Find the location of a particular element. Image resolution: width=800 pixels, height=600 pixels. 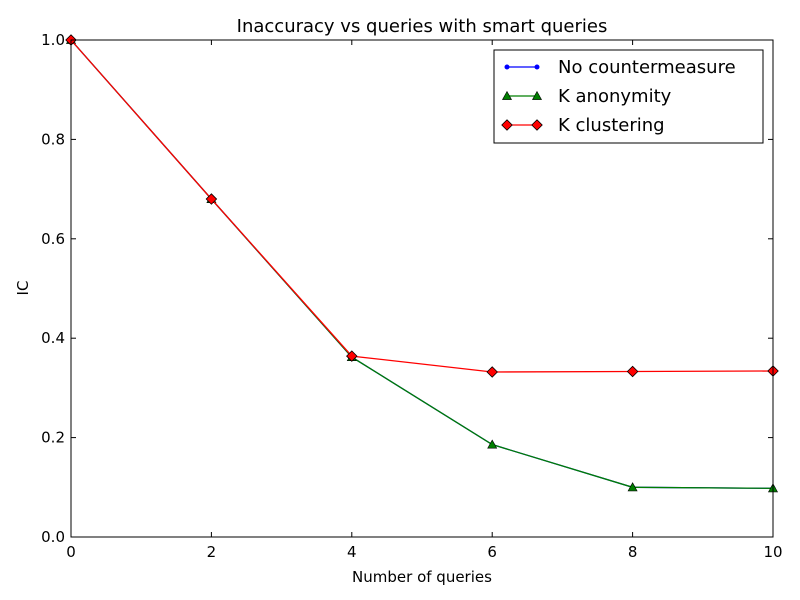

chart-title: Inaccuracy vs queries with smart queries is located at coordinates (422, 26).